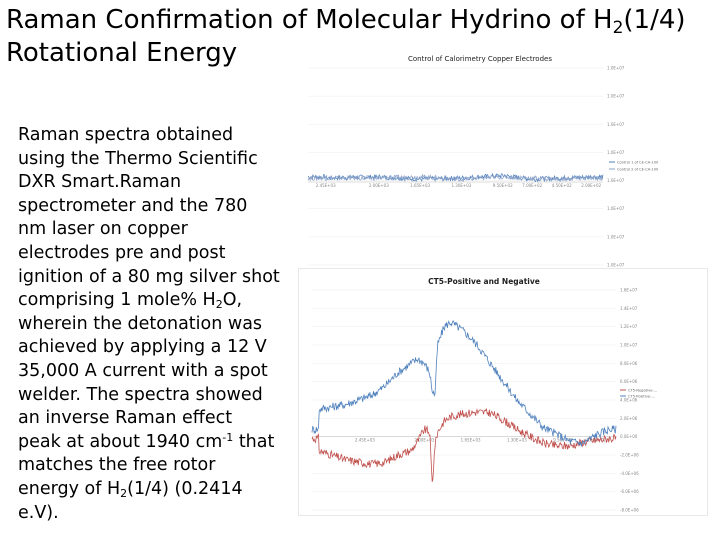 The image size is (720, 540). Describe the element at coordinates (629, 455) in the screenshot. I see `y-tick-label: -2.0E+06` at that location.